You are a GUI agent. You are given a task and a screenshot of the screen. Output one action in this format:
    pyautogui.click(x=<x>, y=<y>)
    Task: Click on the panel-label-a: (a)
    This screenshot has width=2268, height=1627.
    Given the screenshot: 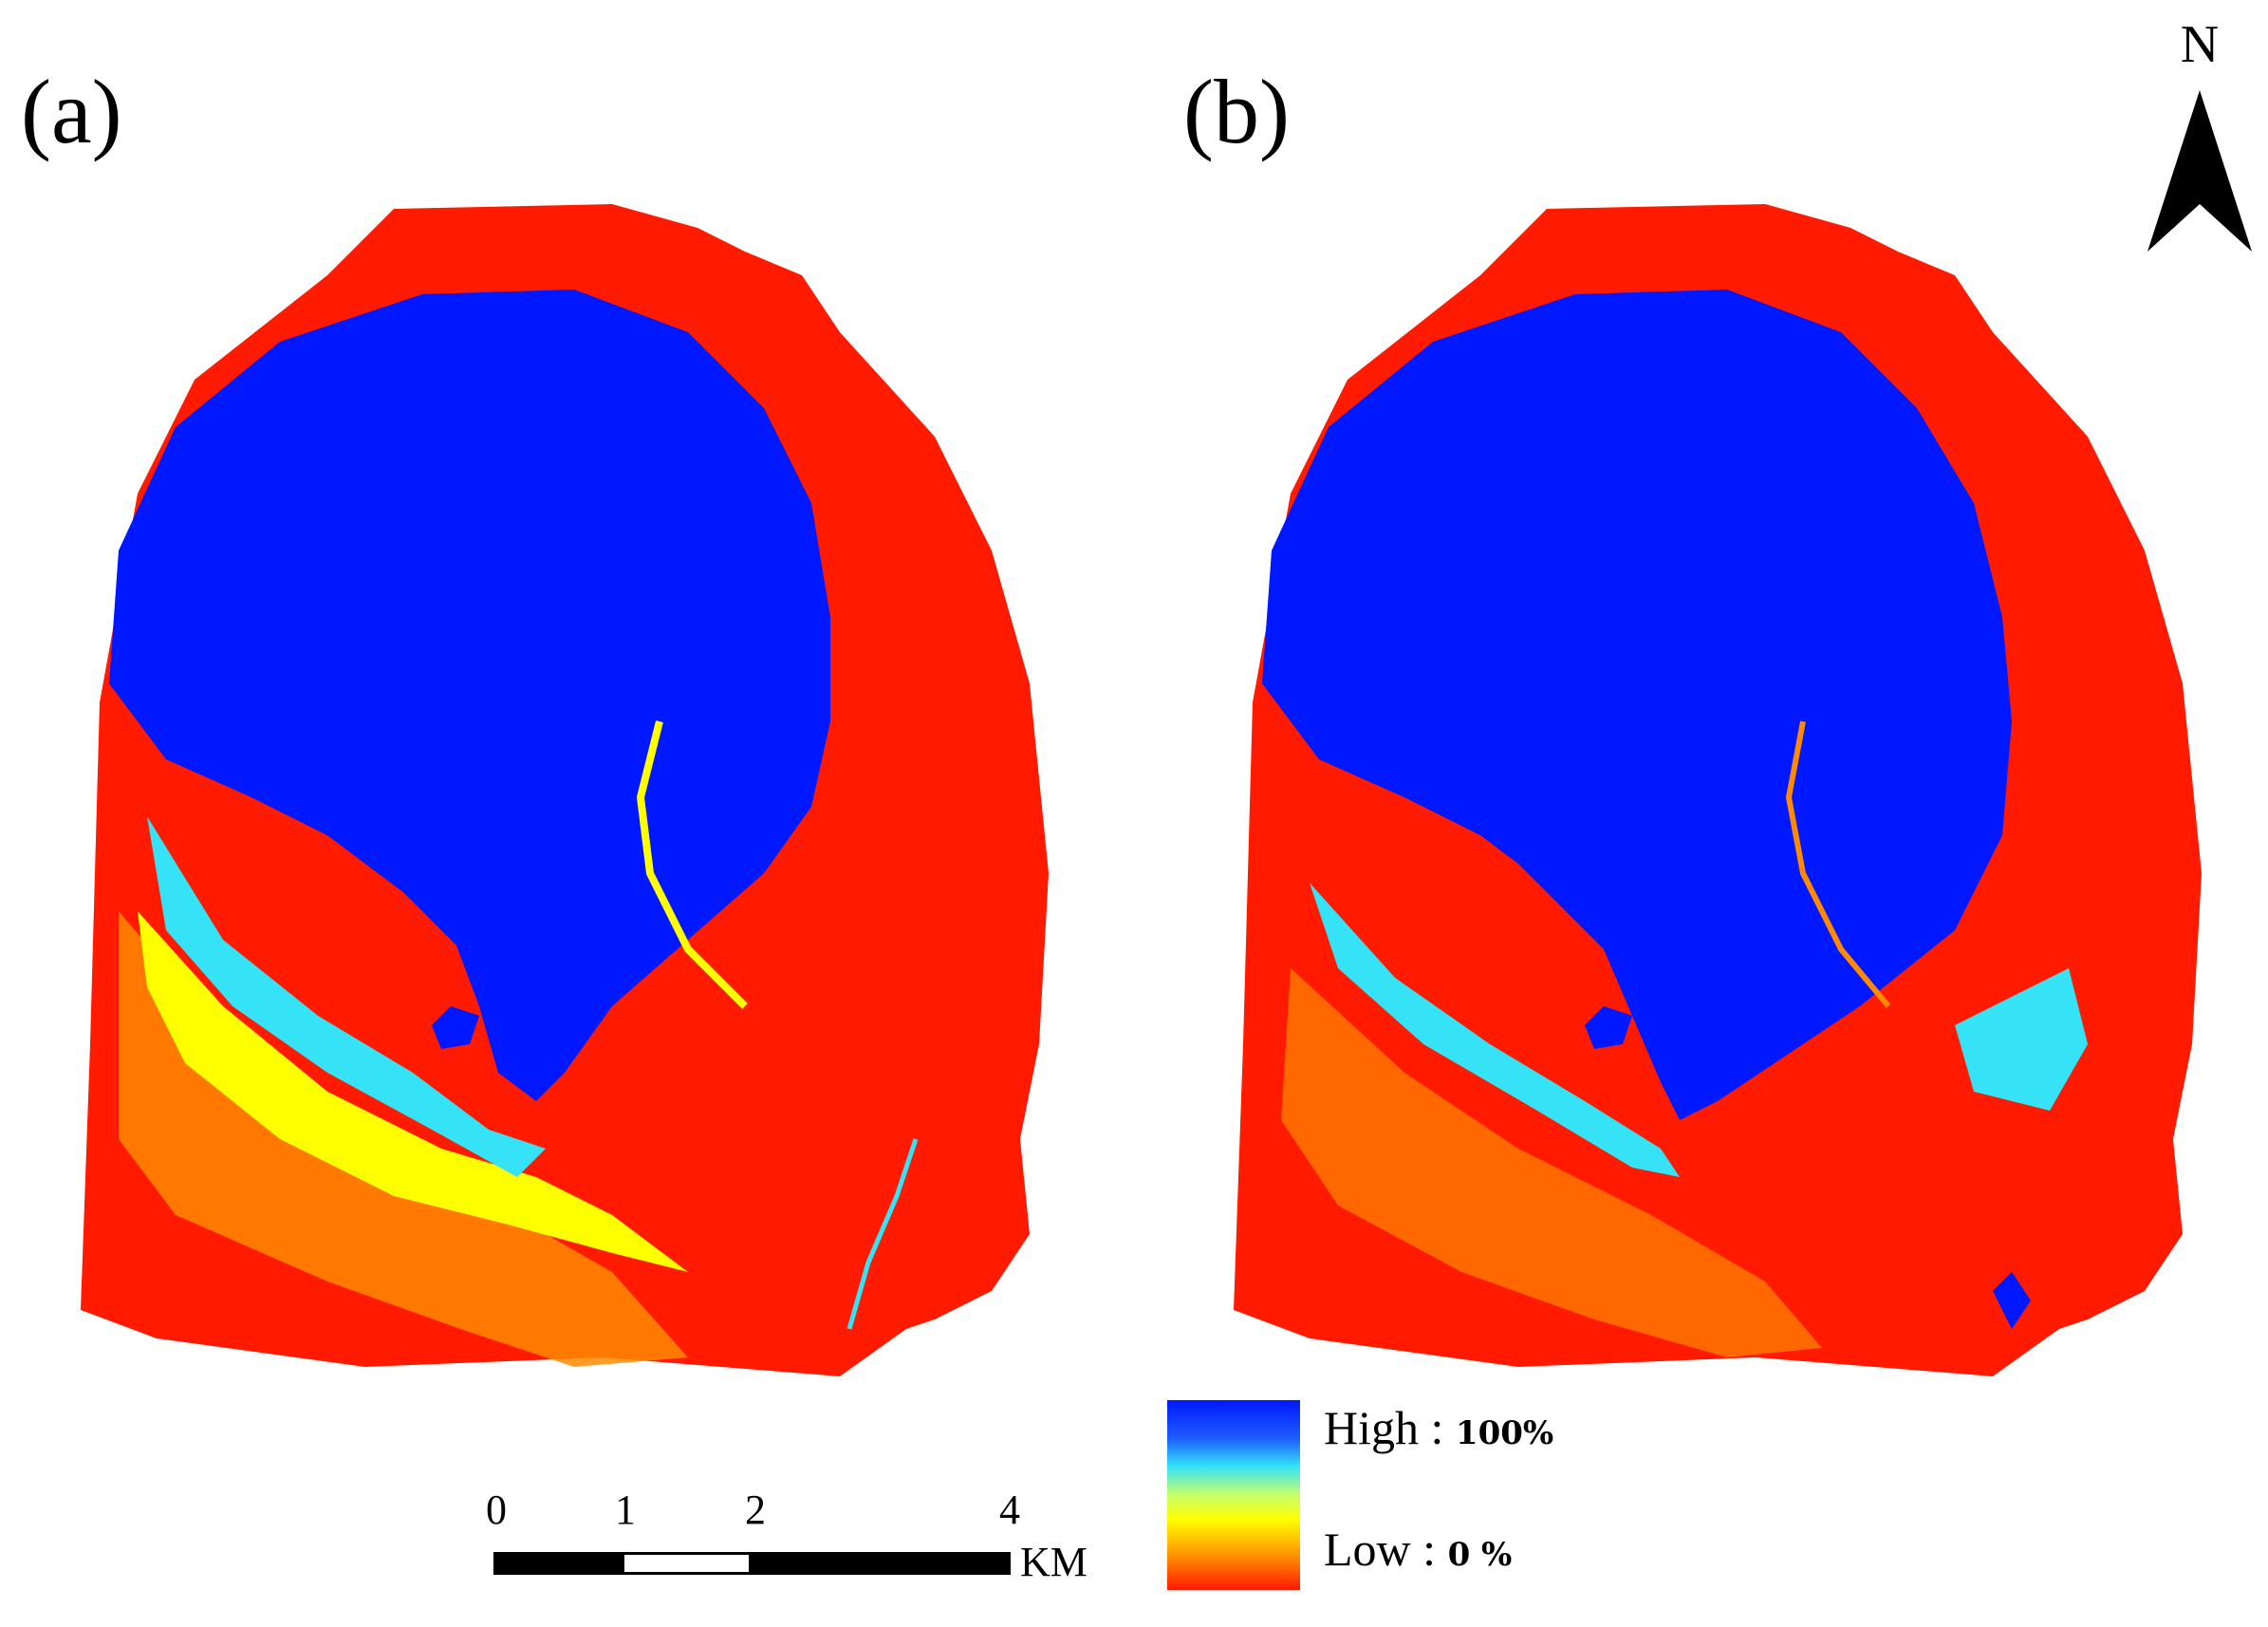 What is the action you would take?
    pyautogui.click(x=71, y=111)
    